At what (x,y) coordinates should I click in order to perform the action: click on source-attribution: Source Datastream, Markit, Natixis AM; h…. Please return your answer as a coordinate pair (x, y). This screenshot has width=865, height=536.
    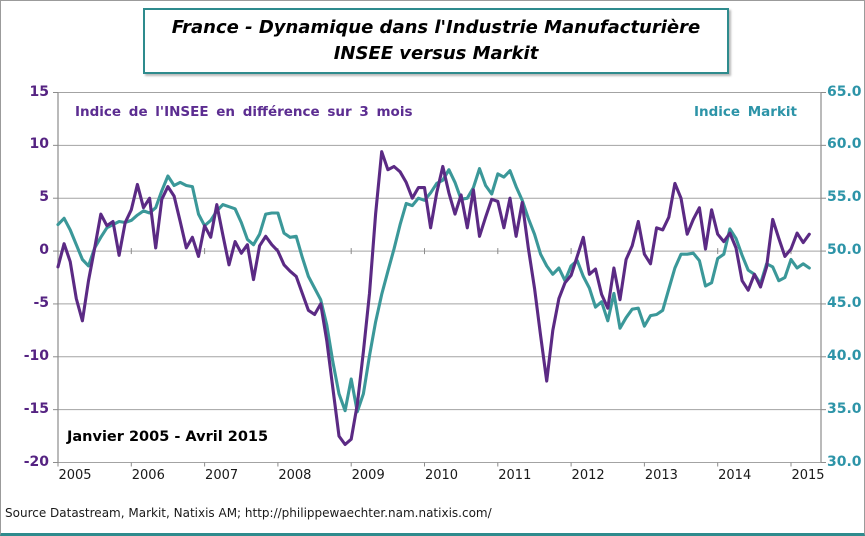
    Looking at the image, I should click on (248, 513).